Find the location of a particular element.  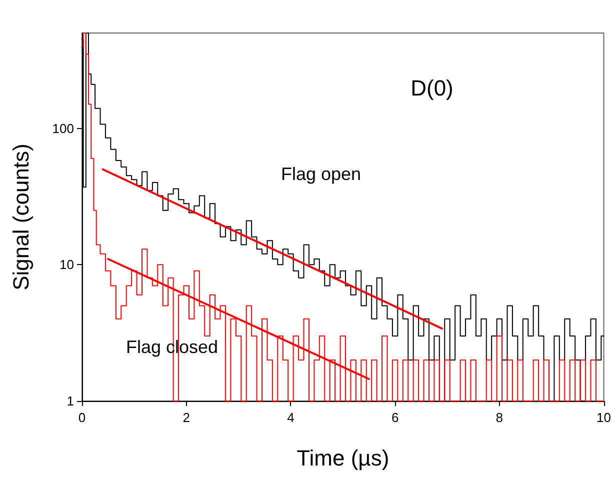

annotation: D(0) is located at coordinates (432, 88).